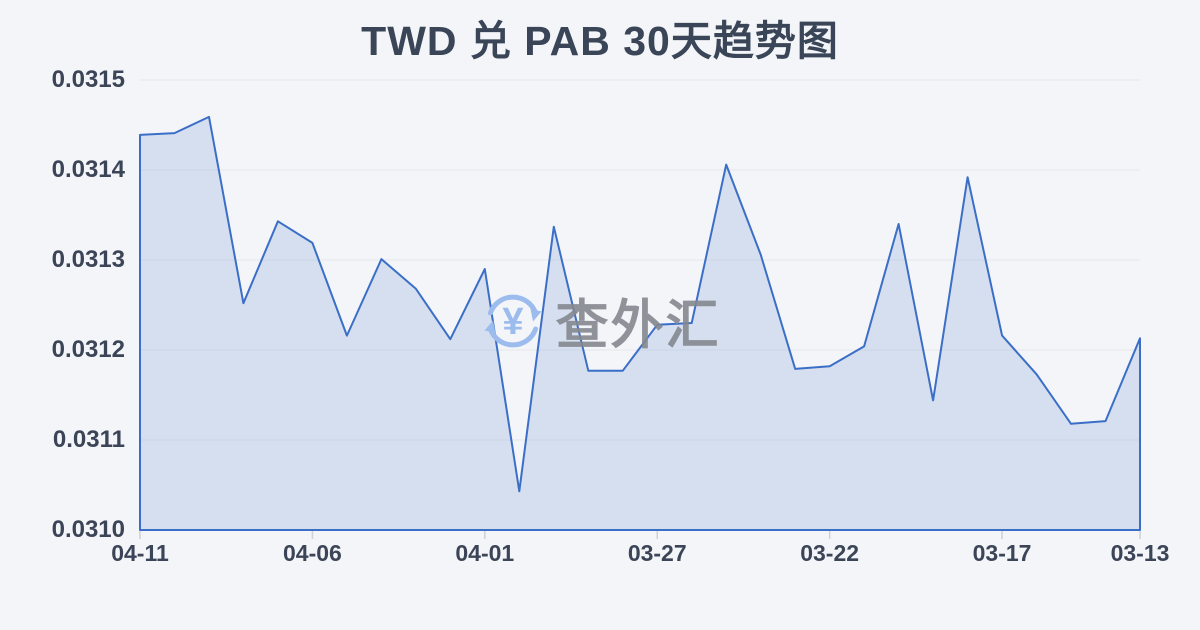 The height and width of the screenshot is (630, 1200). Describe the element at coordinates (88, 439) in the screenshot. I see `y-axis-label: 0.0311` at that location.